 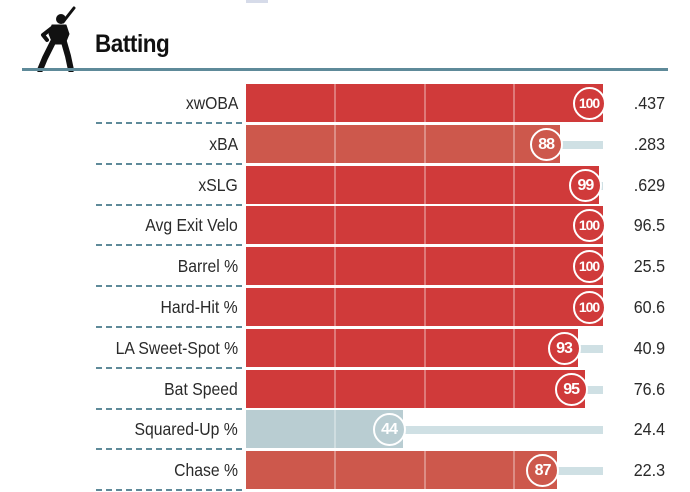 What do you see at coordinates (206, 470) in the screenshot?
I see `metric-label: Chase %` at bounding box center [206, 470].